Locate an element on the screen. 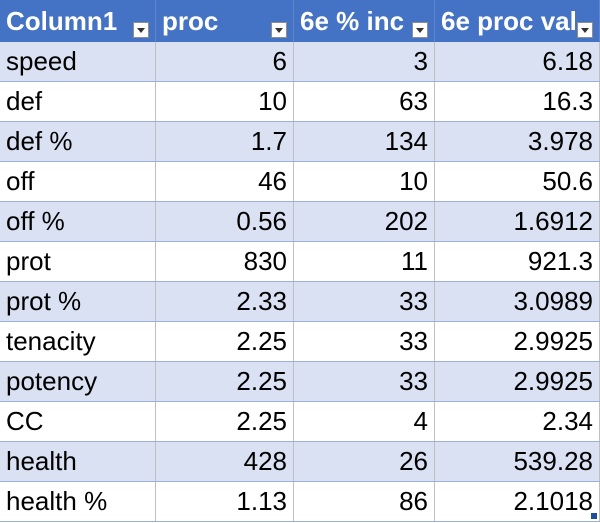 This screenshot has width=600, height=523. table-row: def % 1.7 134 3.978 is located at coordinates (300, 142).